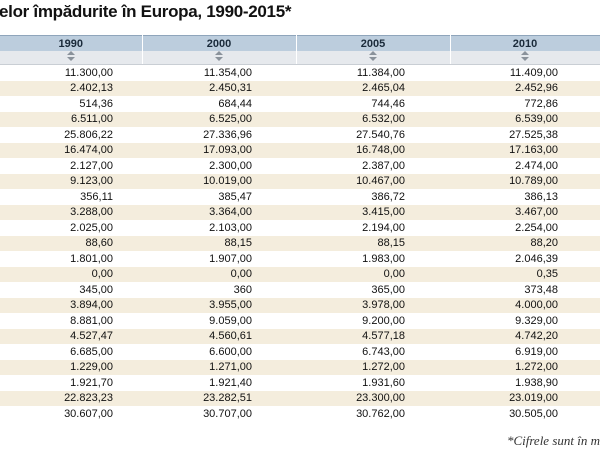 Image resolution: width=600 pixels, height=450 pixels. I want to click on cell: 17.163,00, so click(525, 150).